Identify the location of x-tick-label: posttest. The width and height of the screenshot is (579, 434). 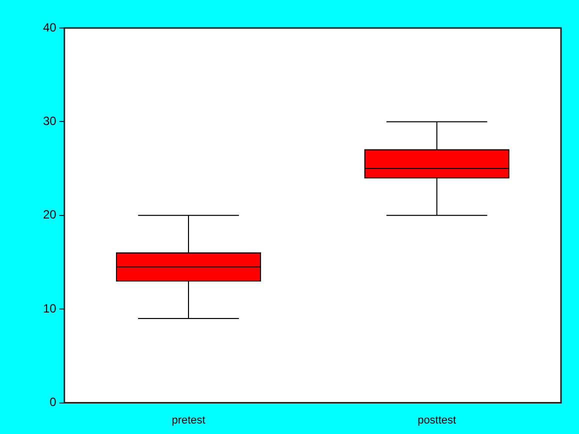
(437, 420).